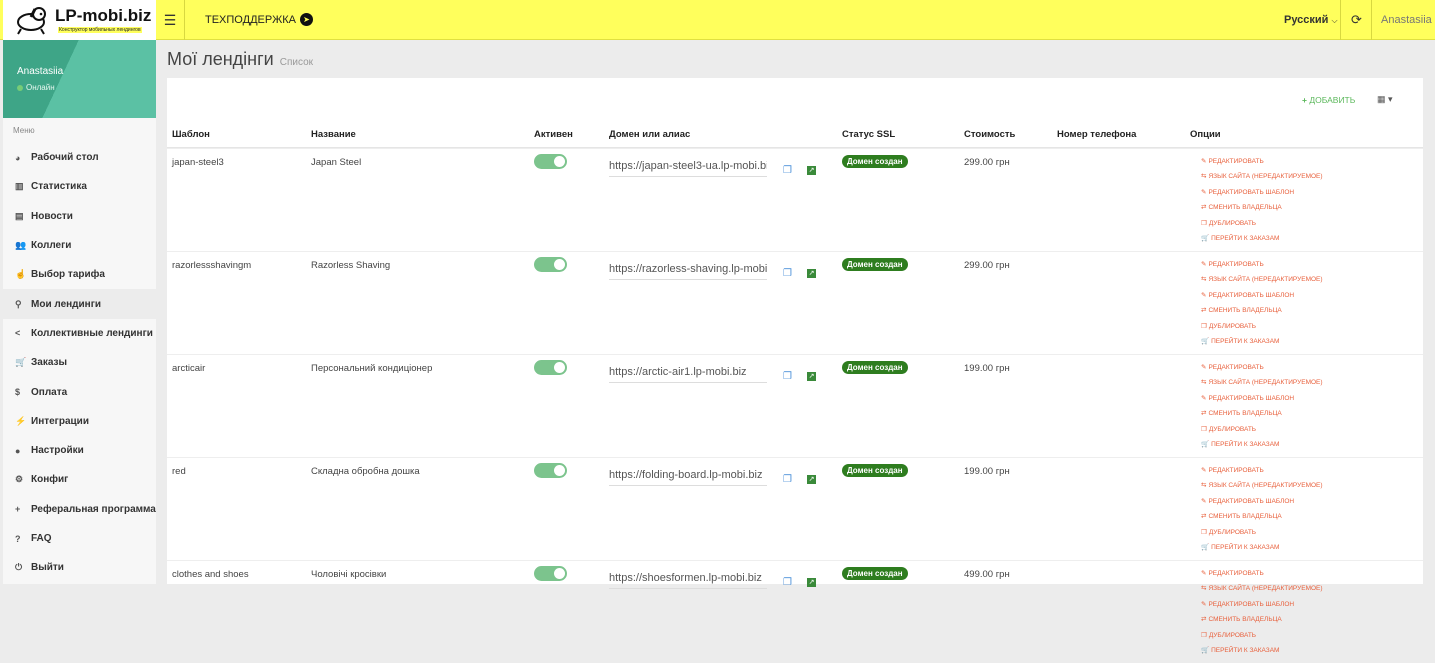  I want to click on sidebar-item: < Коллективные лендинги, so click(79, 333).